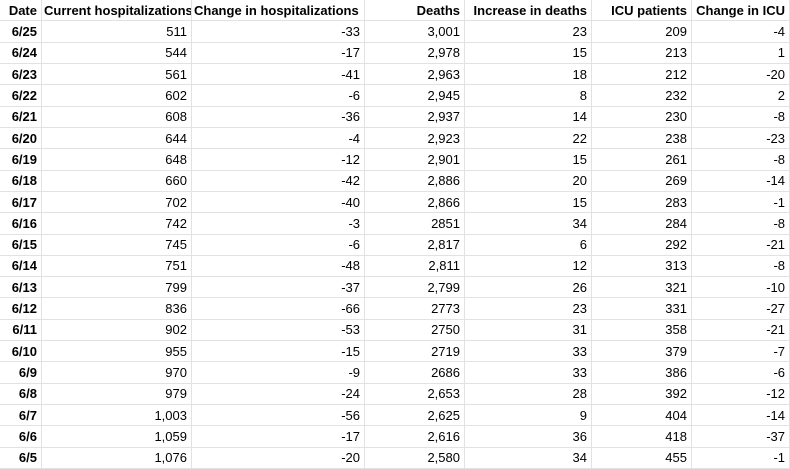  I want to click on current-hospitalizations-cell: 561, so click(117, 74).